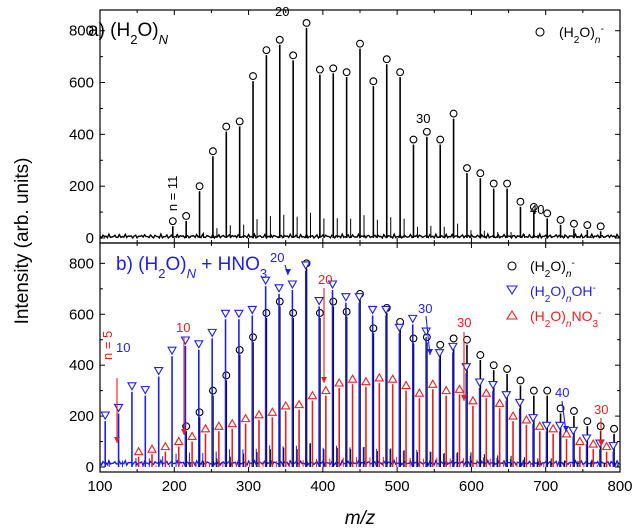  I want to click on y-tick-label: 600, so click(81, 314).